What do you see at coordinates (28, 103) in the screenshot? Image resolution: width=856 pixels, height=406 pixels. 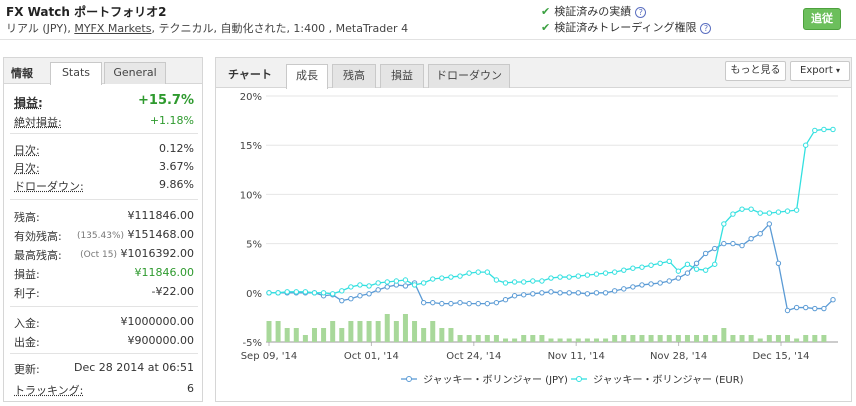 I see `gain-label: 損益:` at bounding box center [28, 103].